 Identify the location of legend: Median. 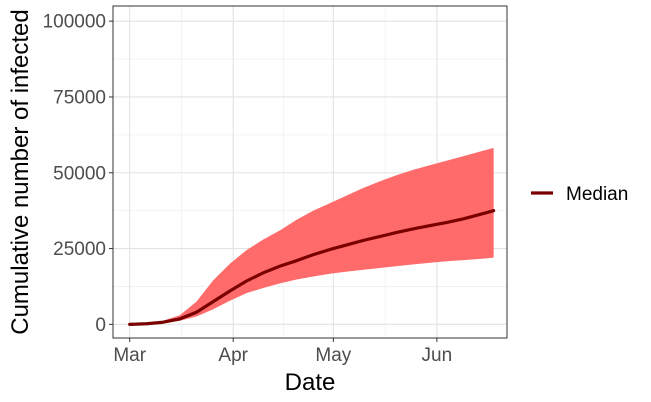
(579, 194).